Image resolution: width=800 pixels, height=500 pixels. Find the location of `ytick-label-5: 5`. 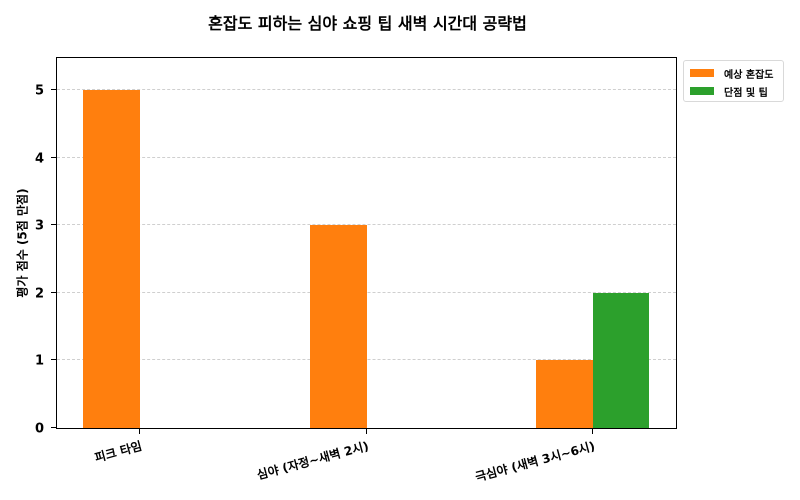

ytick-label-5: 5 is located at coordinates (39, 91).